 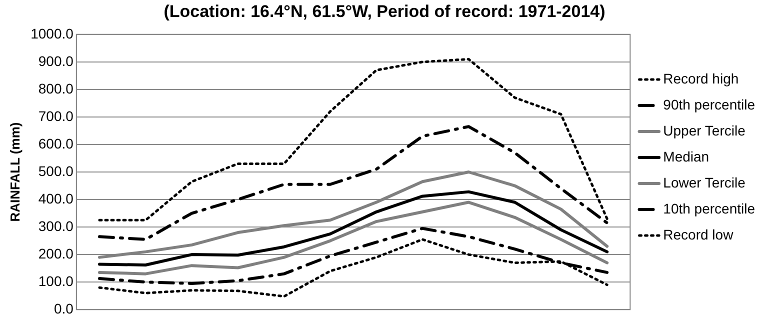 I want to click on chart-title: (Location: 16.4°N, 61.5°W, Period of record: 1971-2014), so click(x=385, y=11).